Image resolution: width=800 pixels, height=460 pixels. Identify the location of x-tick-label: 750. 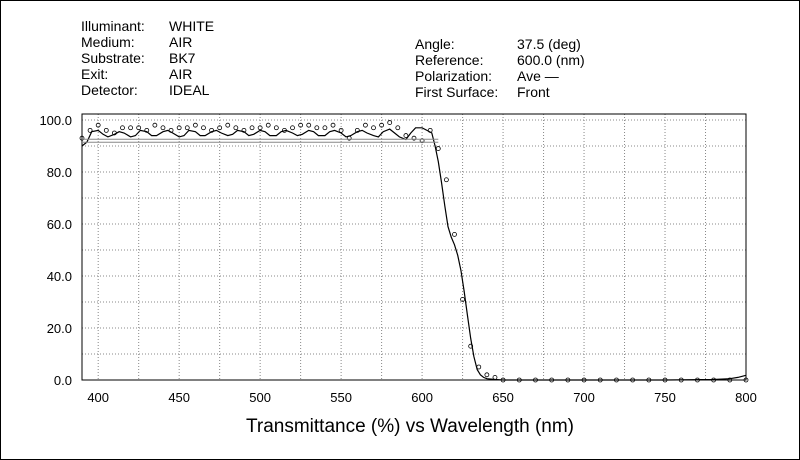
(665, 397).